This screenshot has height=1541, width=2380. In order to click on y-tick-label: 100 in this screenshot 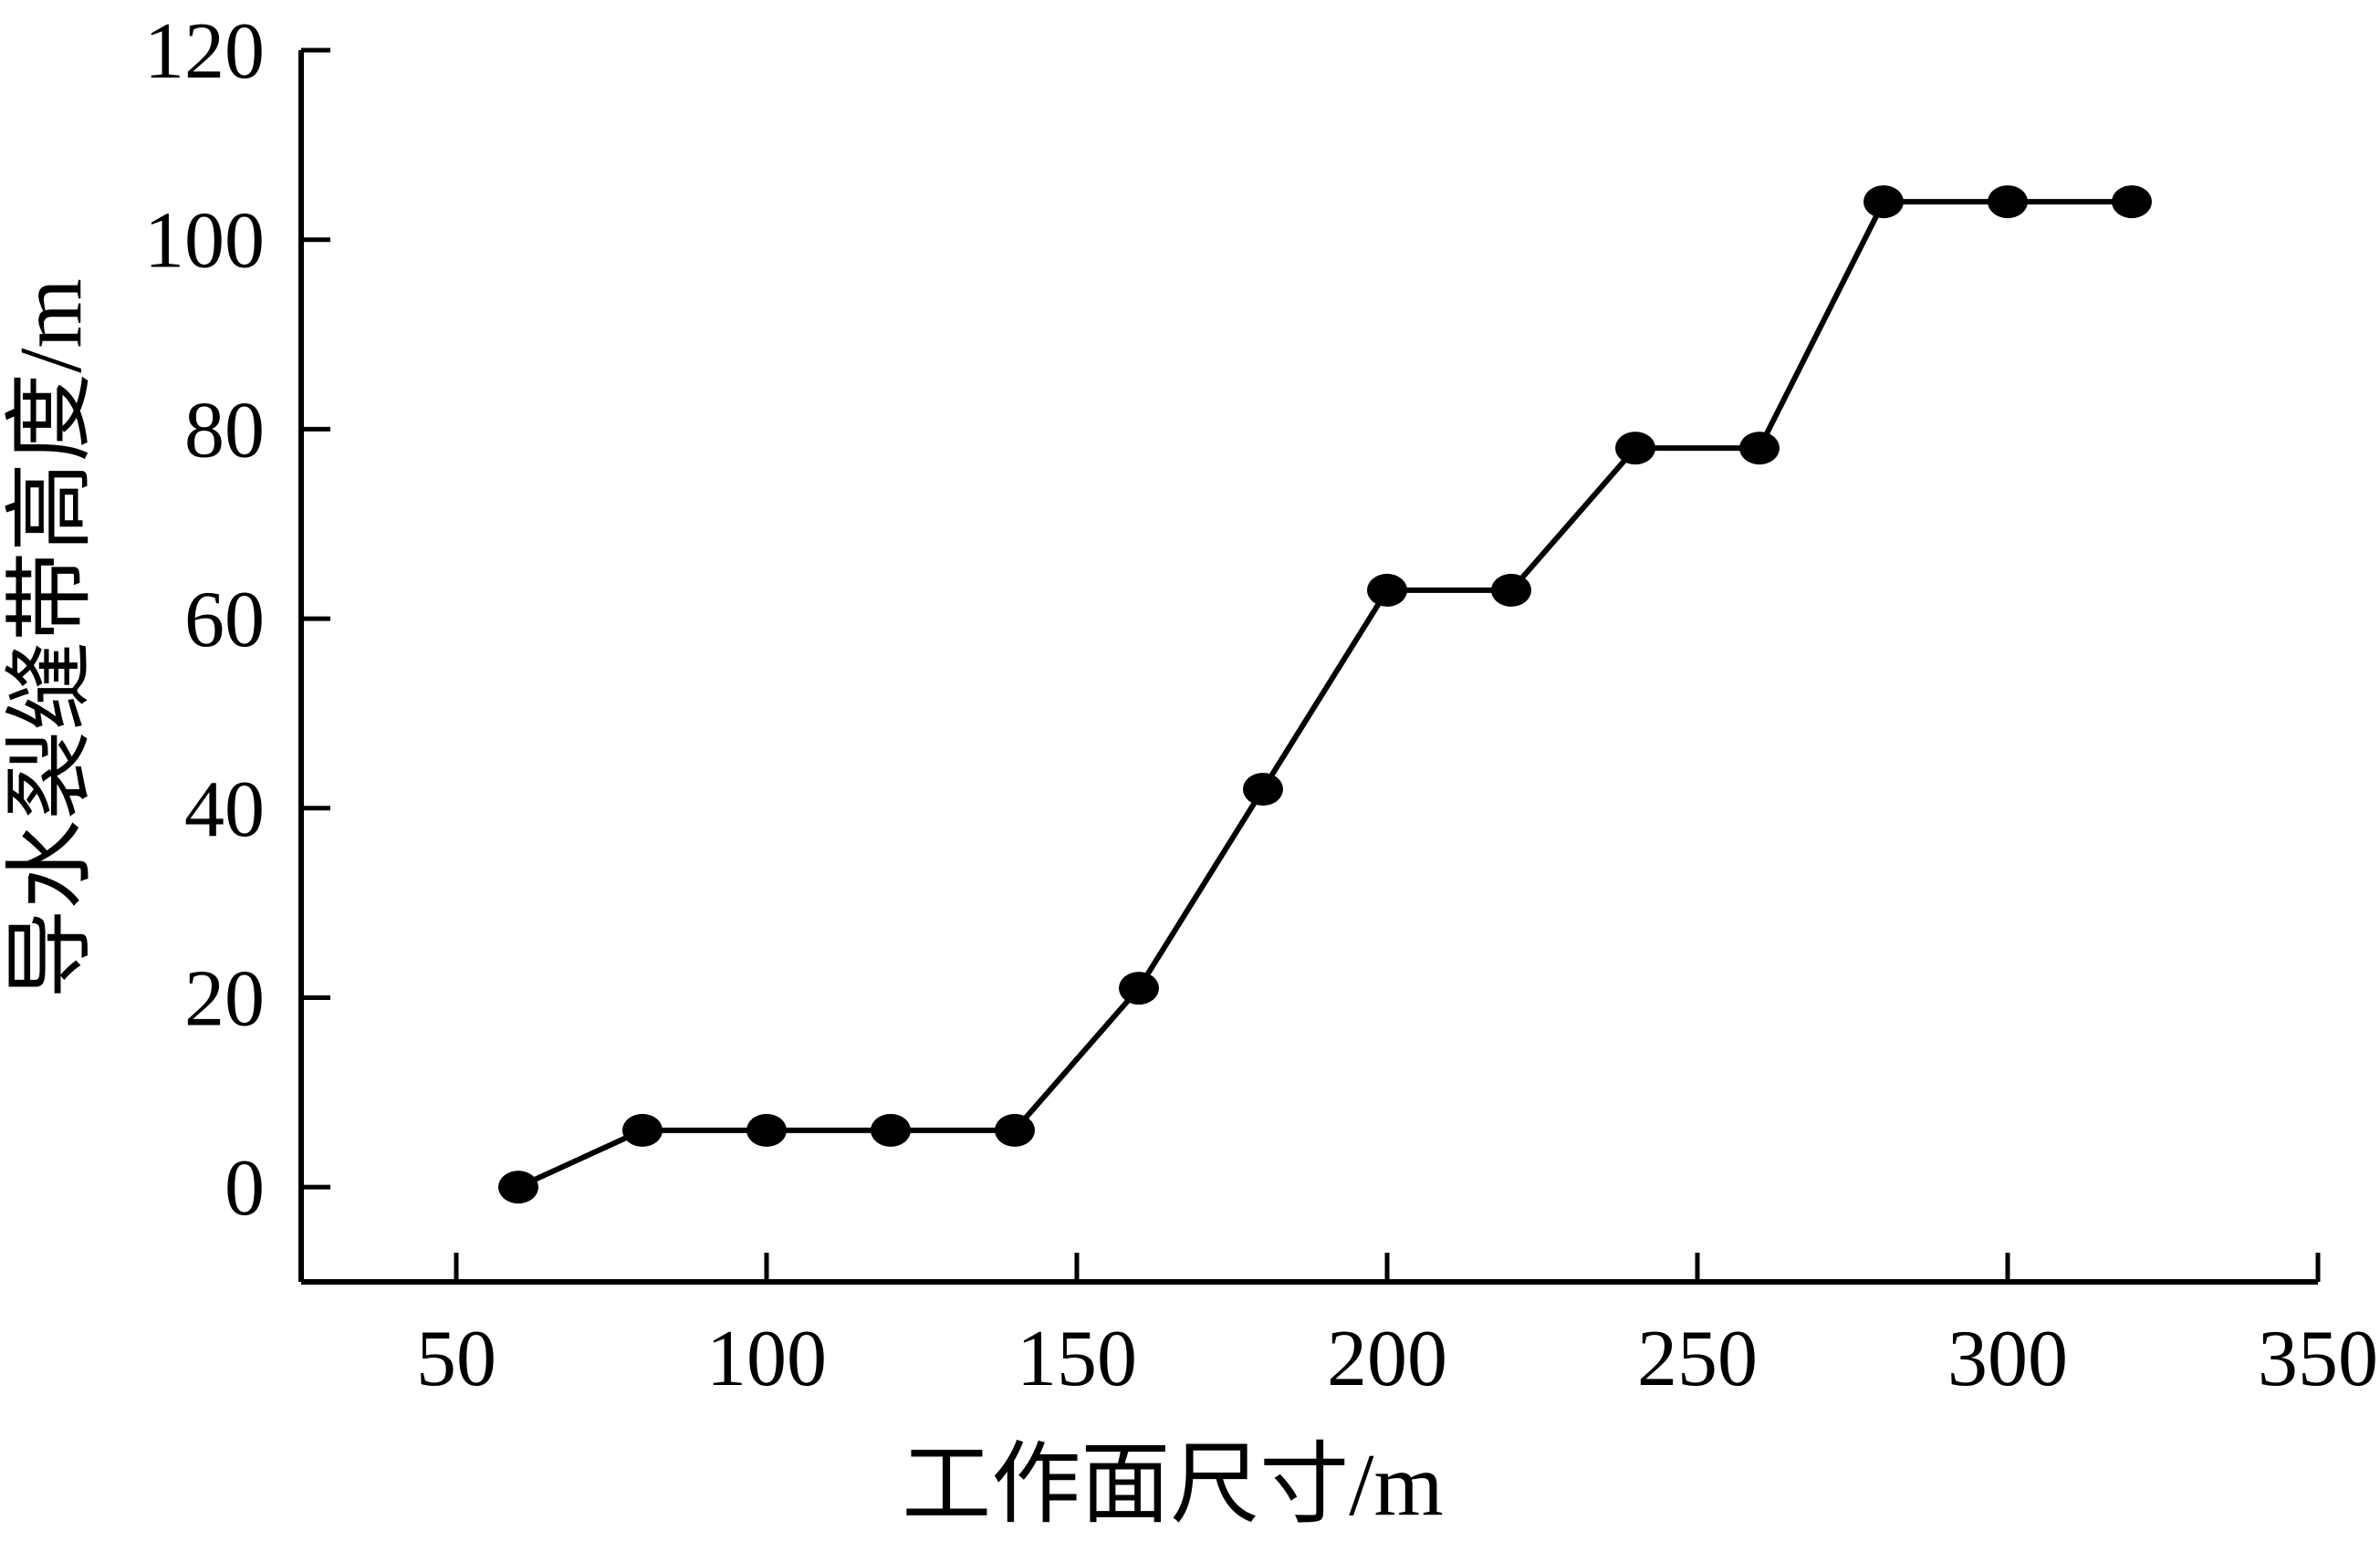, I will do `click(205, 241)`.